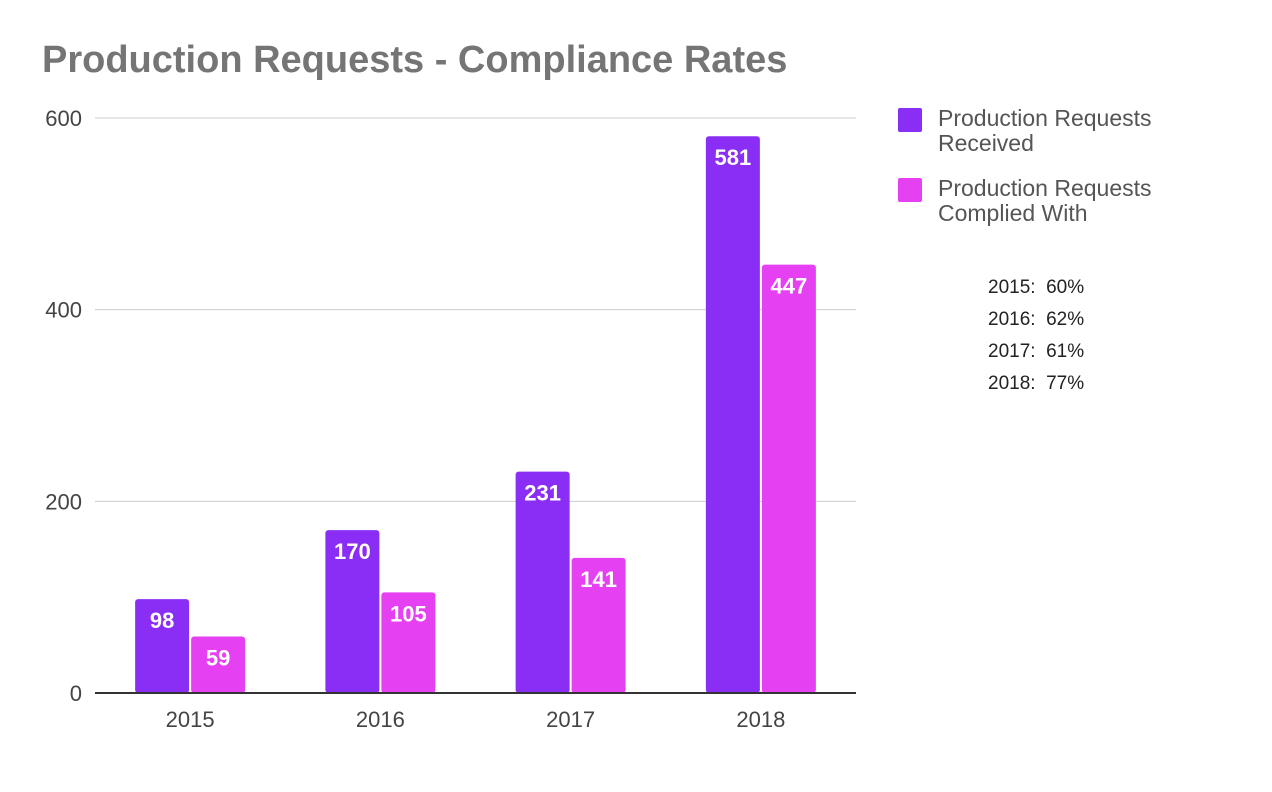 The height and width of the screenshot is (792, 1272). What do you see at coordinates (570, 719) in the screenshot?
I see `x-tick-label: 2017` at bounding box center [570, 719].